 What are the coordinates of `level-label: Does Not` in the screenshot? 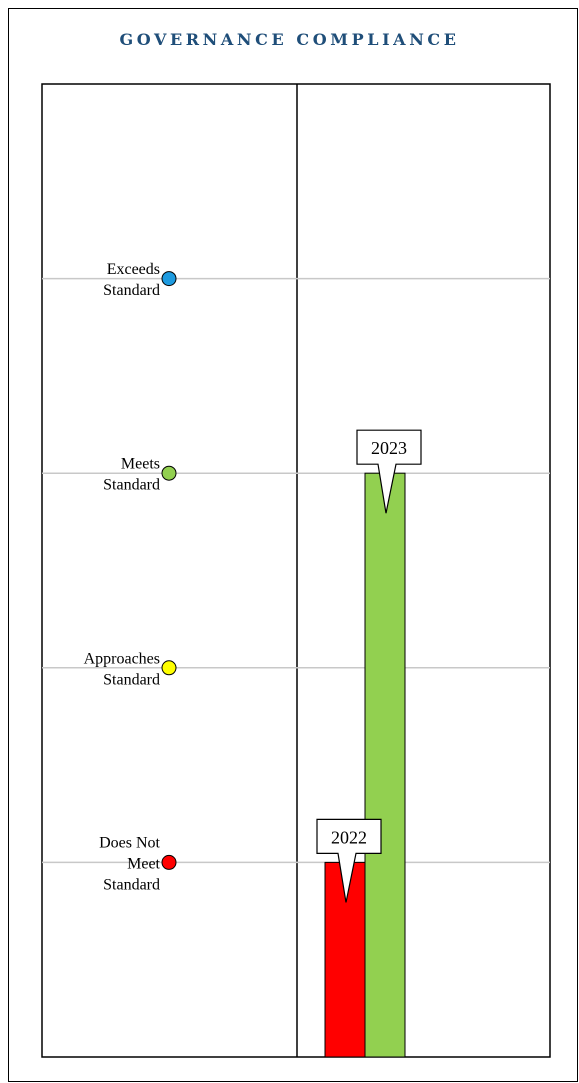 It's located at (129, 842).